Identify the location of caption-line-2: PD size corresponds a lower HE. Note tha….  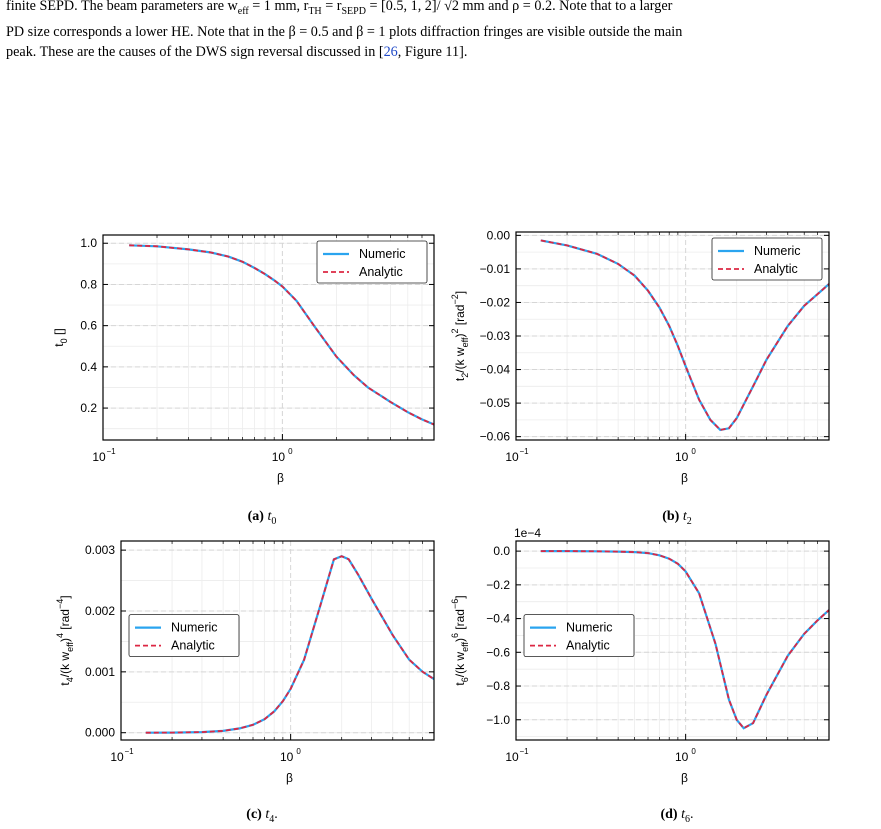
(344, 31).